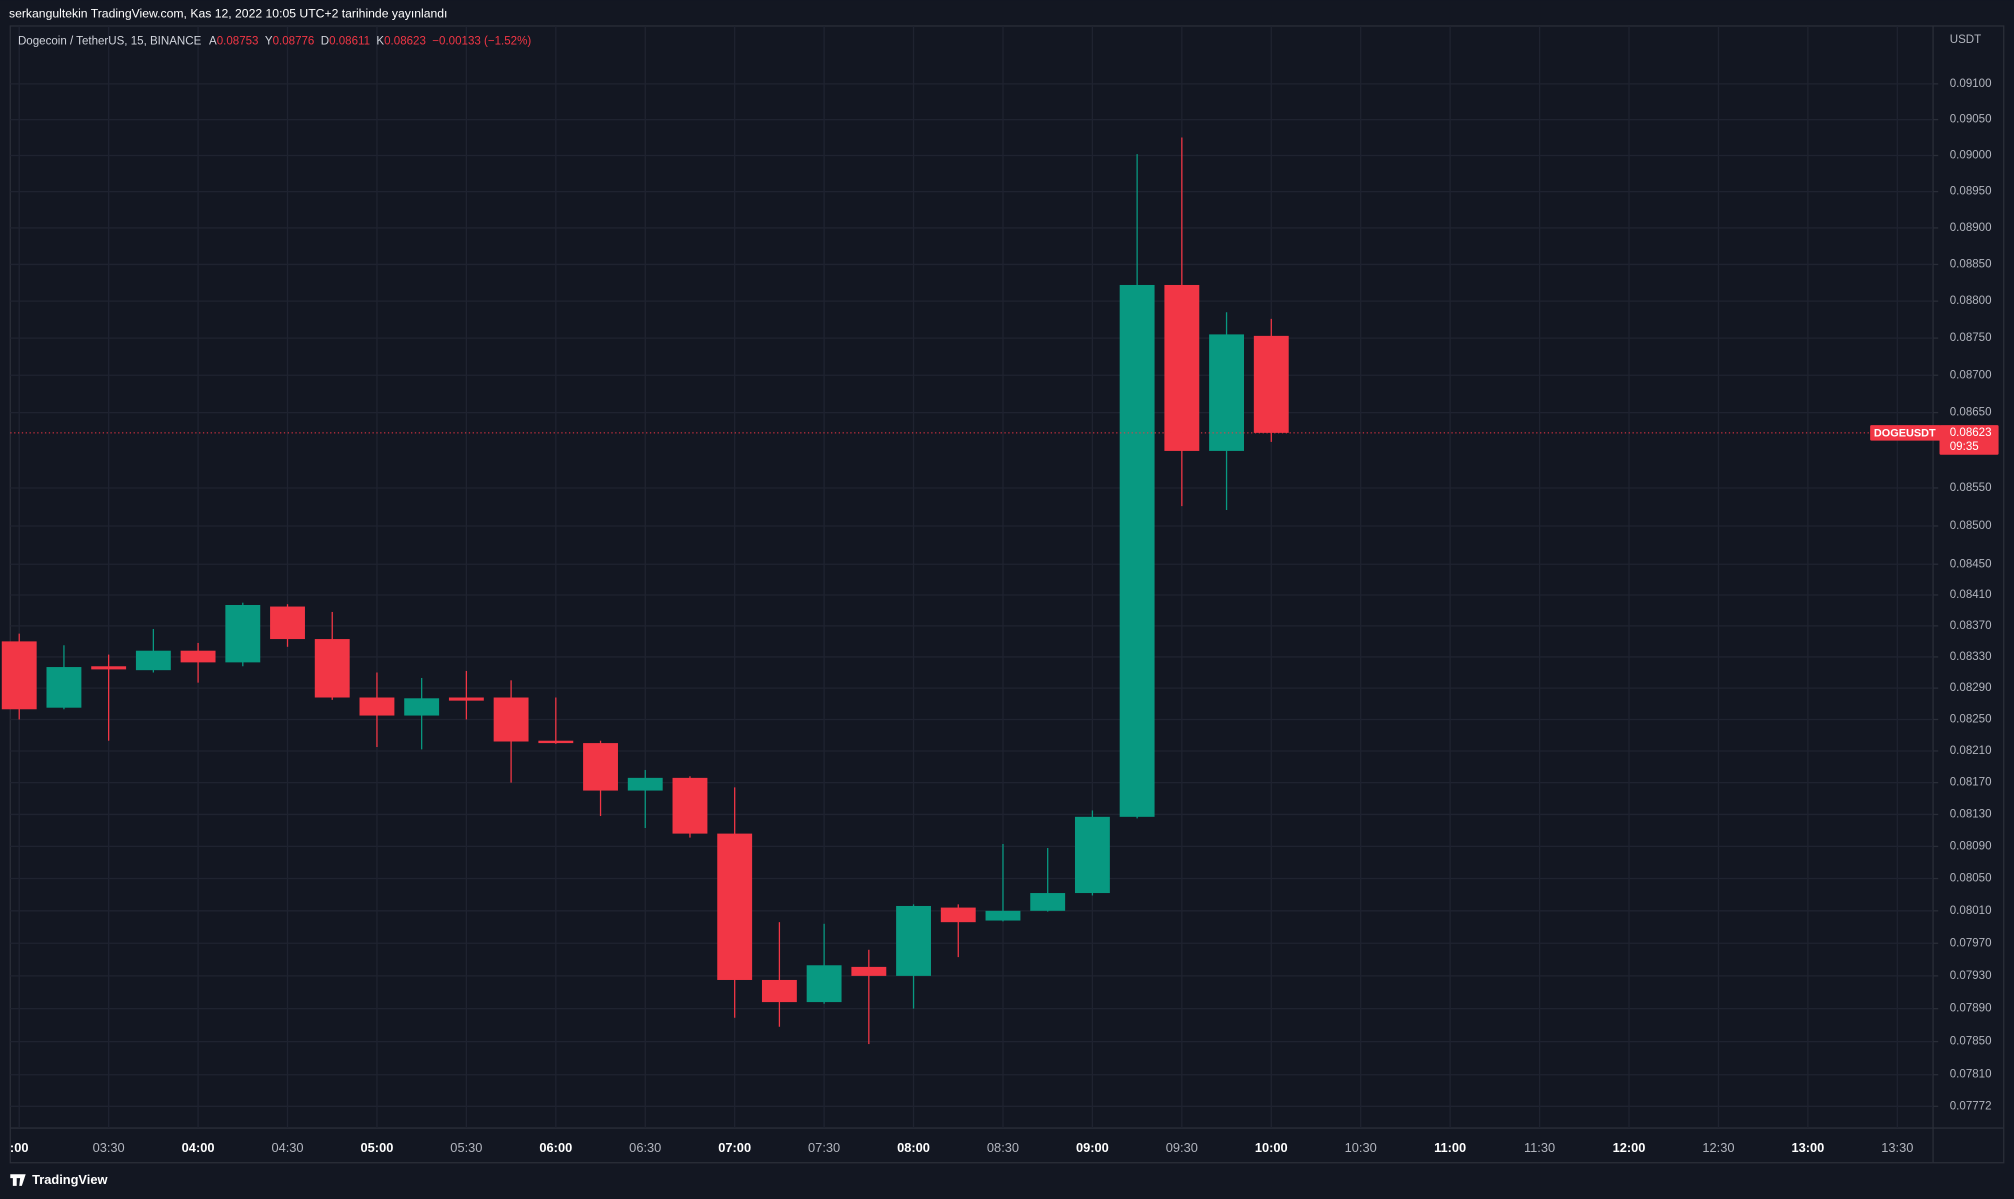 The height and width of the screenshot is (1199, 2014). What do you see at coordinates (287, 1147) in the screenshot?
I see `x-tick-label: 04:30` at bounding box center [287, 1147].